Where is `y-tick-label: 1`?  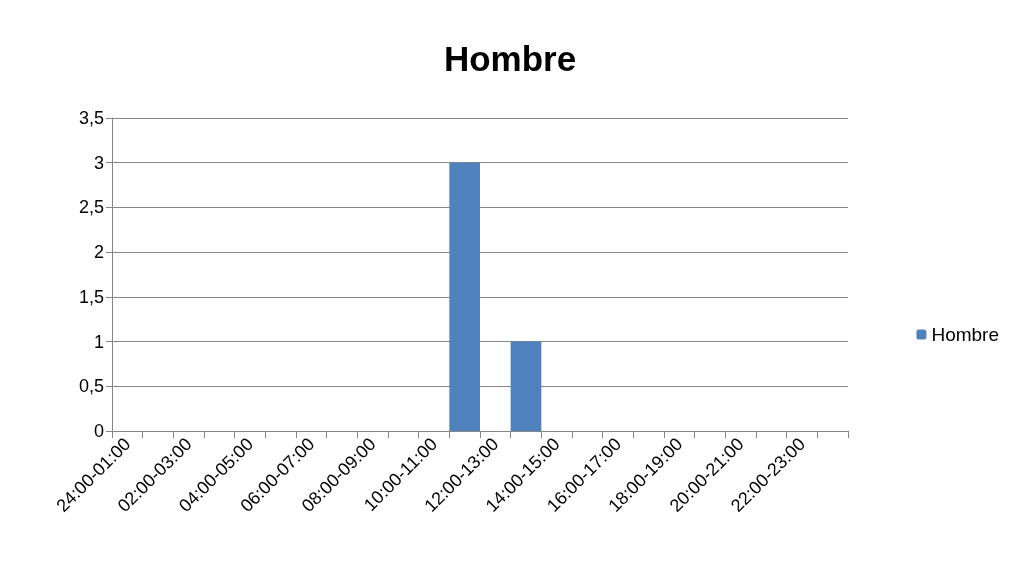 y-tick-label: 1 is located at coordinates (98, 341).